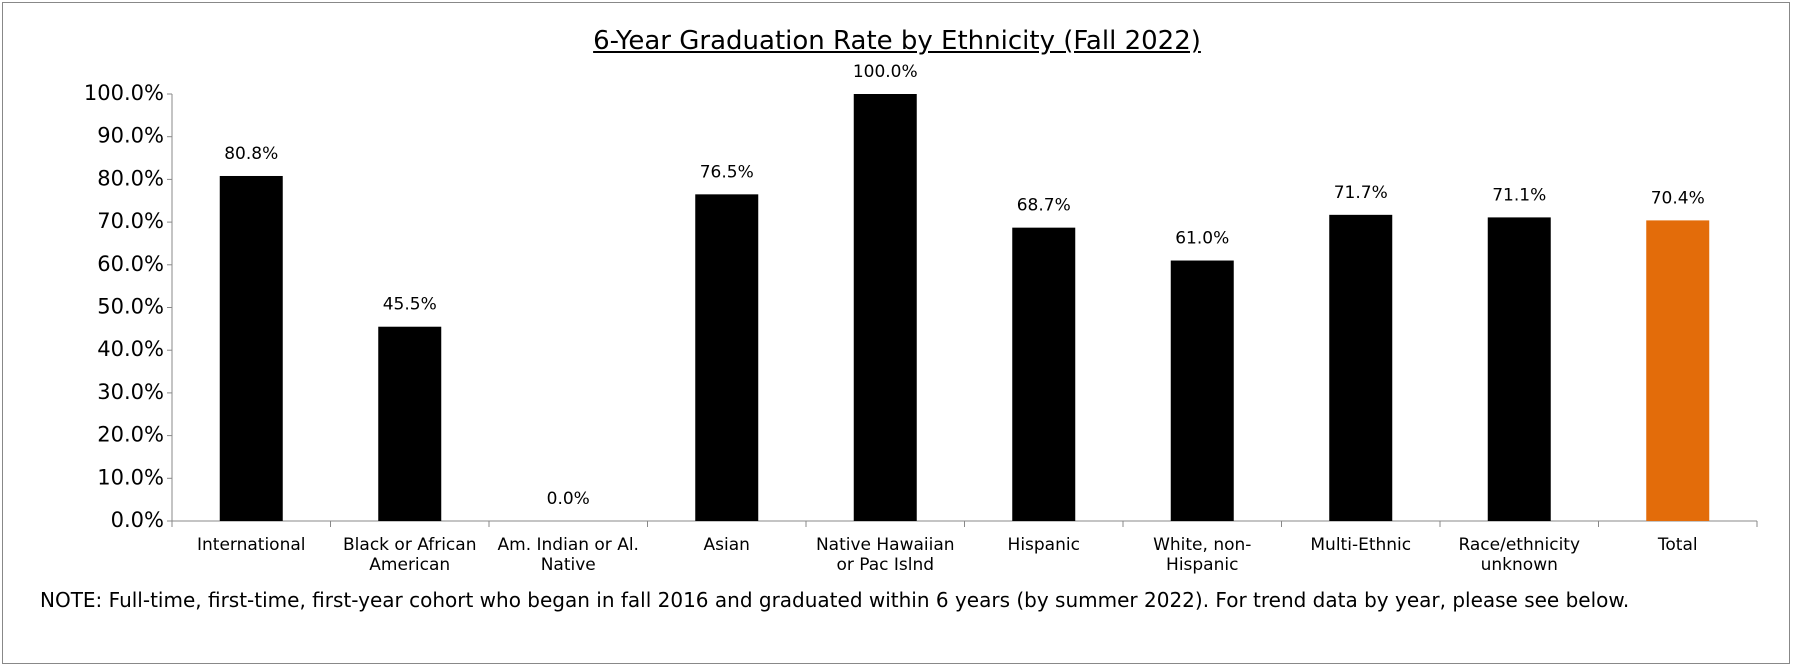 This screenshot has width=1794, height=668. I want to click on value-label: 45.5%, so click(410, 305).